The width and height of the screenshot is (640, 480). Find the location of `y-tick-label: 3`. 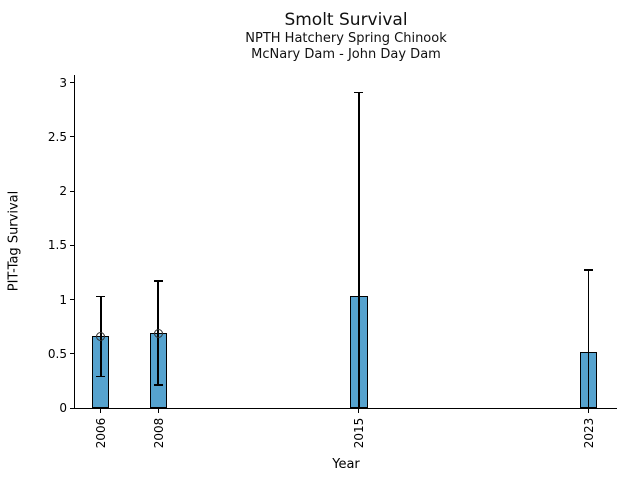

y-tick-label: 3 is located at coordinates (63, 82).